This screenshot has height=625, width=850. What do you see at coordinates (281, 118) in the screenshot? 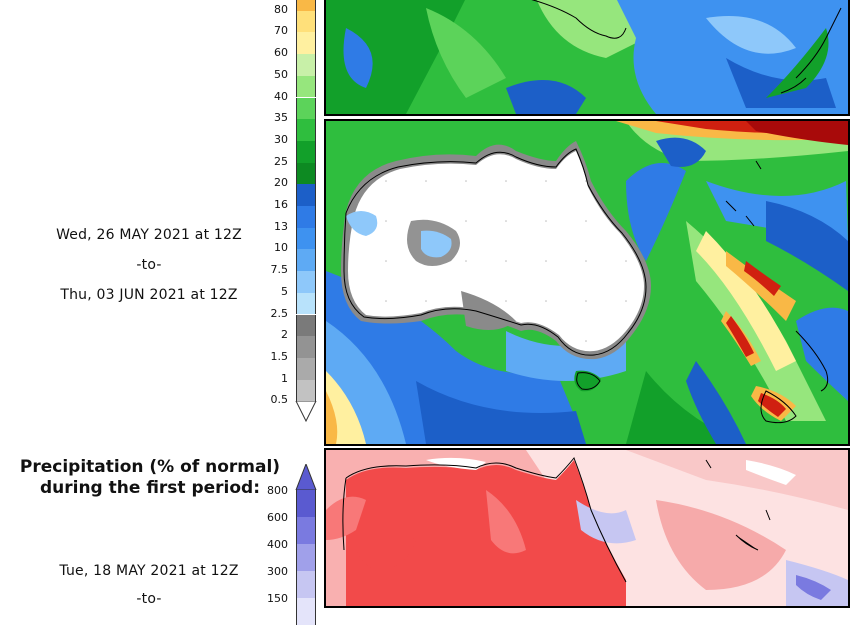
I see `legend-tick-label: 35` at bounding box center [281, 118].